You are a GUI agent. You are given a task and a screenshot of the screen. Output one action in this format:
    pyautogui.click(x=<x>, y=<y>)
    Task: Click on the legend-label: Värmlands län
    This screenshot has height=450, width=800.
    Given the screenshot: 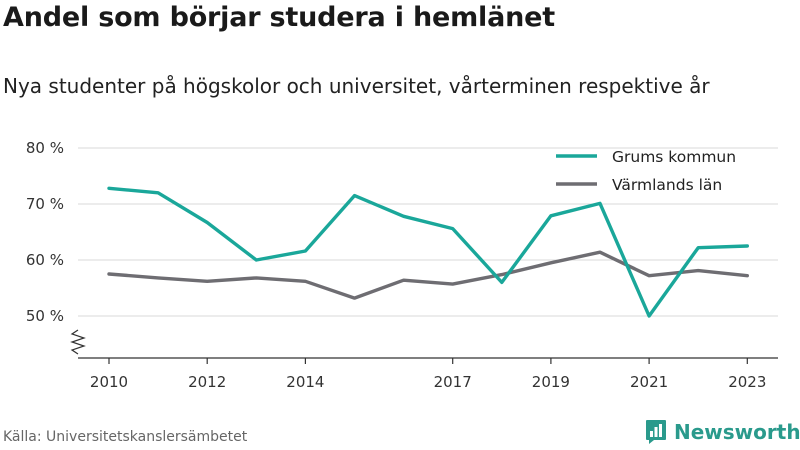 What is the action you would take?
    pyautogui.click(x=667, y=185)
    